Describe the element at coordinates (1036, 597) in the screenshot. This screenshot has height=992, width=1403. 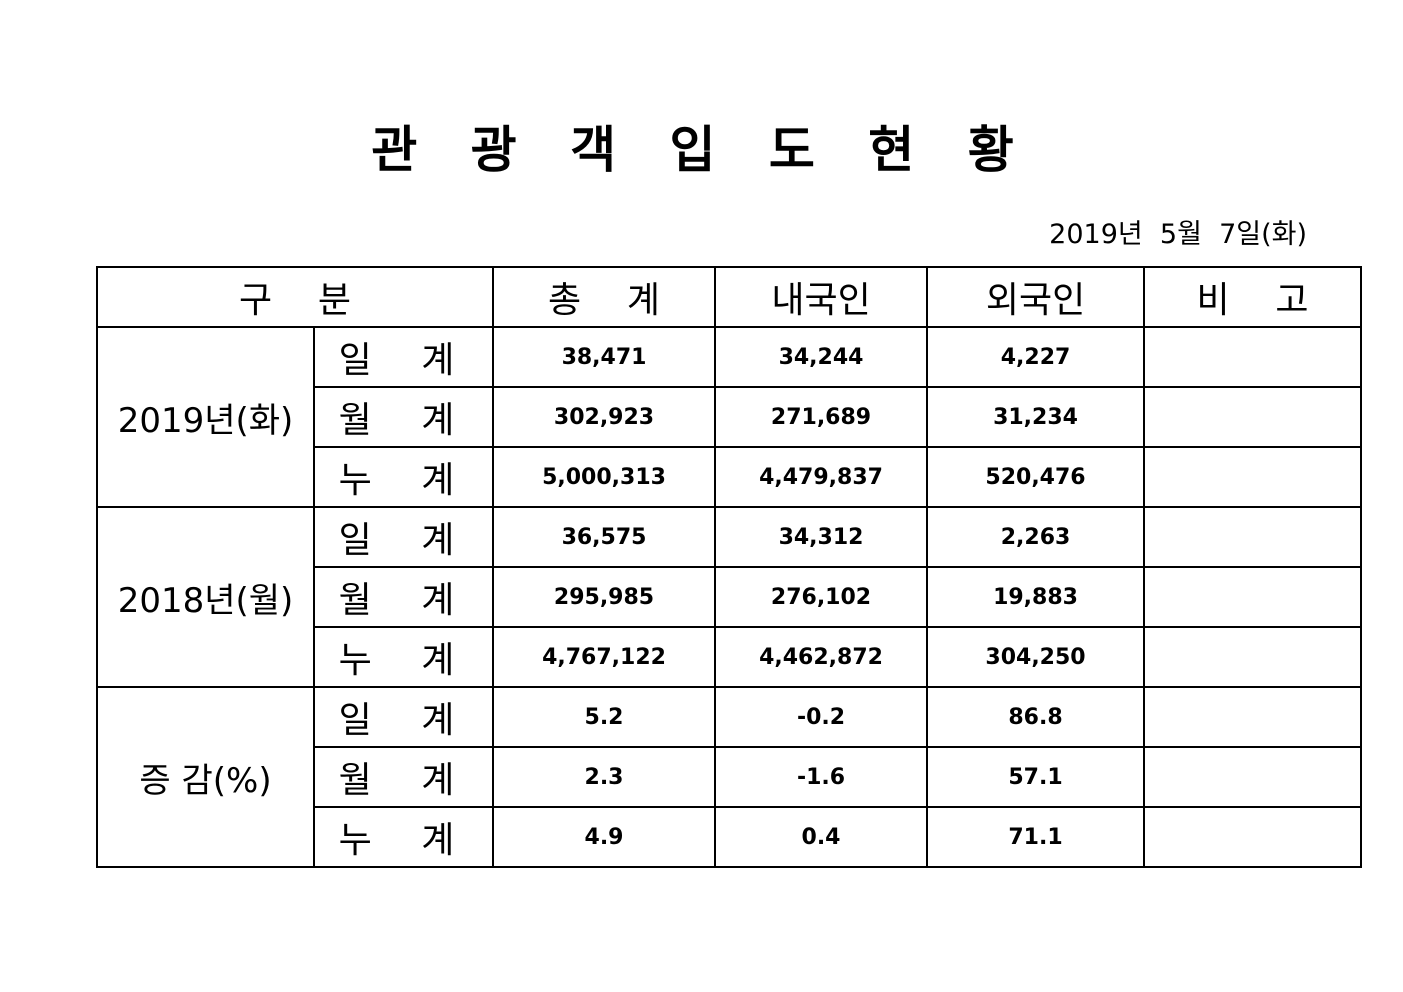
I see `value-cell: 19,883` at that location.